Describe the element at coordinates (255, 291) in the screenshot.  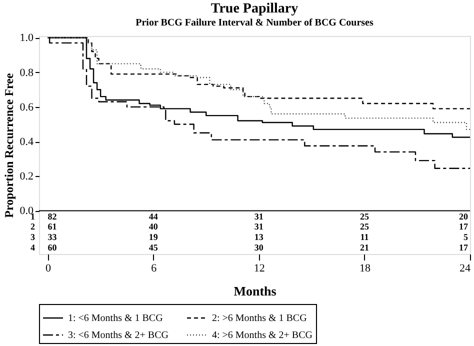
I see `x-axis-title: Months` at that location.